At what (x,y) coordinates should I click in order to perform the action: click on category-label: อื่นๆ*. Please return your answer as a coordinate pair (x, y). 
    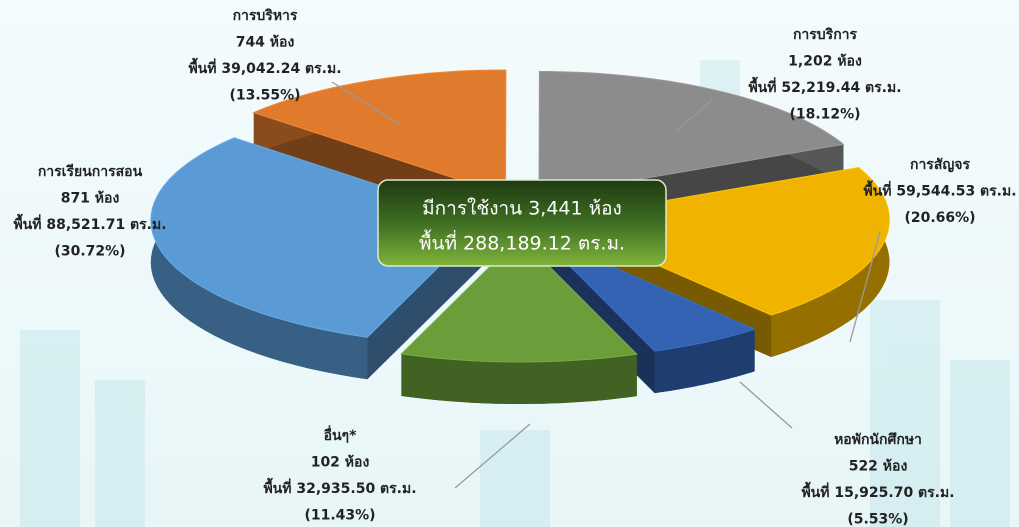
    Looking at the image, I should click on (340, 434).